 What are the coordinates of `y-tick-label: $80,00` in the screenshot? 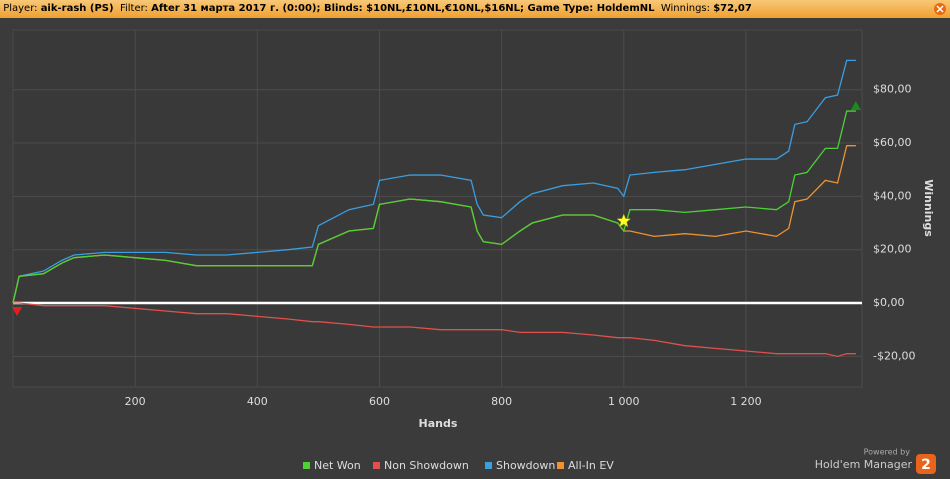 It's located at (892, 89).